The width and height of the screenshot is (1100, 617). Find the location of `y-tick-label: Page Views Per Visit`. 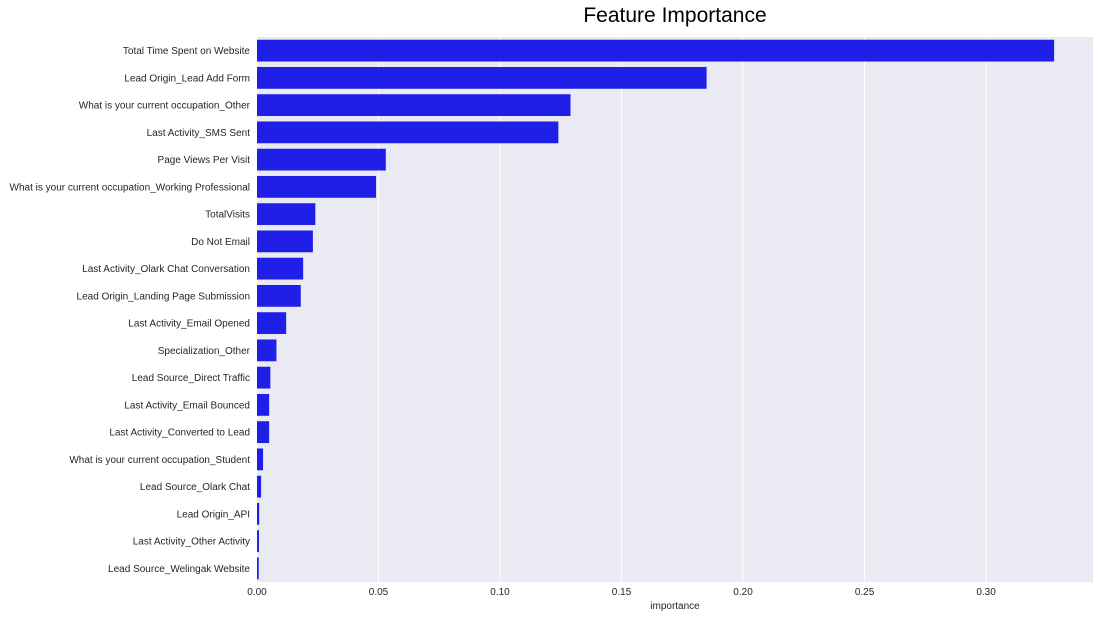

y-tick-label: Page Views Per Visit is located at coordinates (204, 160).